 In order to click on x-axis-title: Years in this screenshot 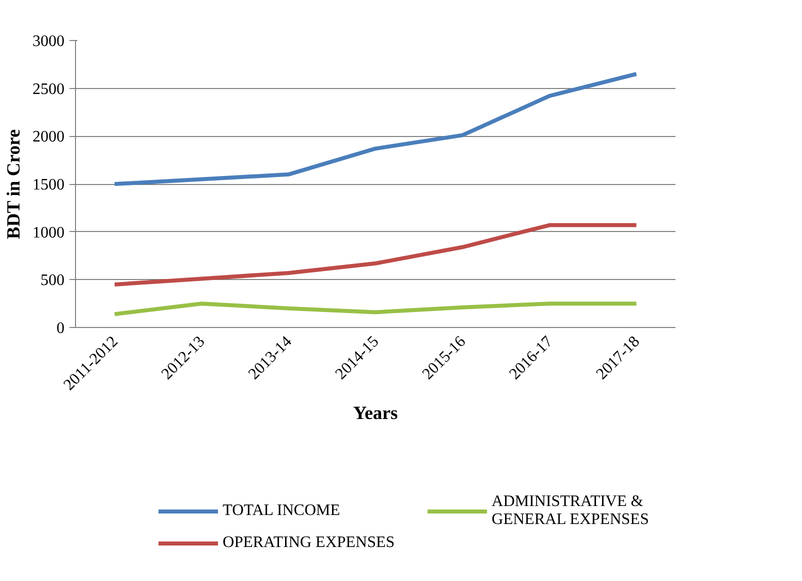, I will do `click(375, 413)`.